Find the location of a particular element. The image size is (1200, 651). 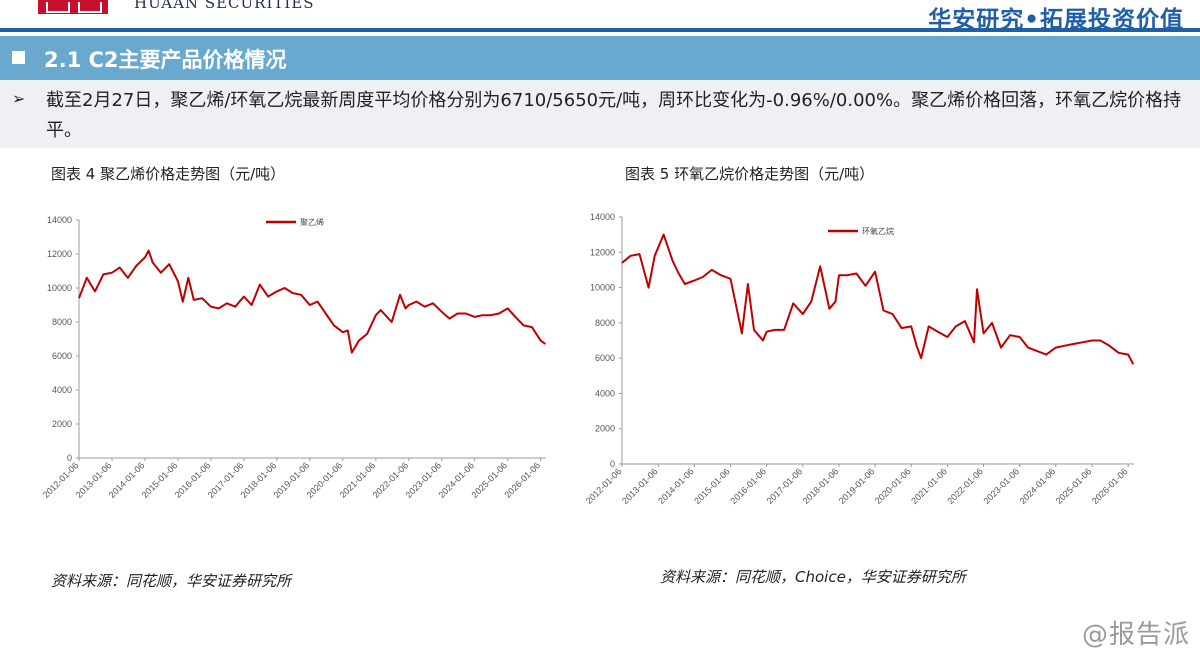

legend-label: 环氧乙烷 is located at coordinates (878, 231).